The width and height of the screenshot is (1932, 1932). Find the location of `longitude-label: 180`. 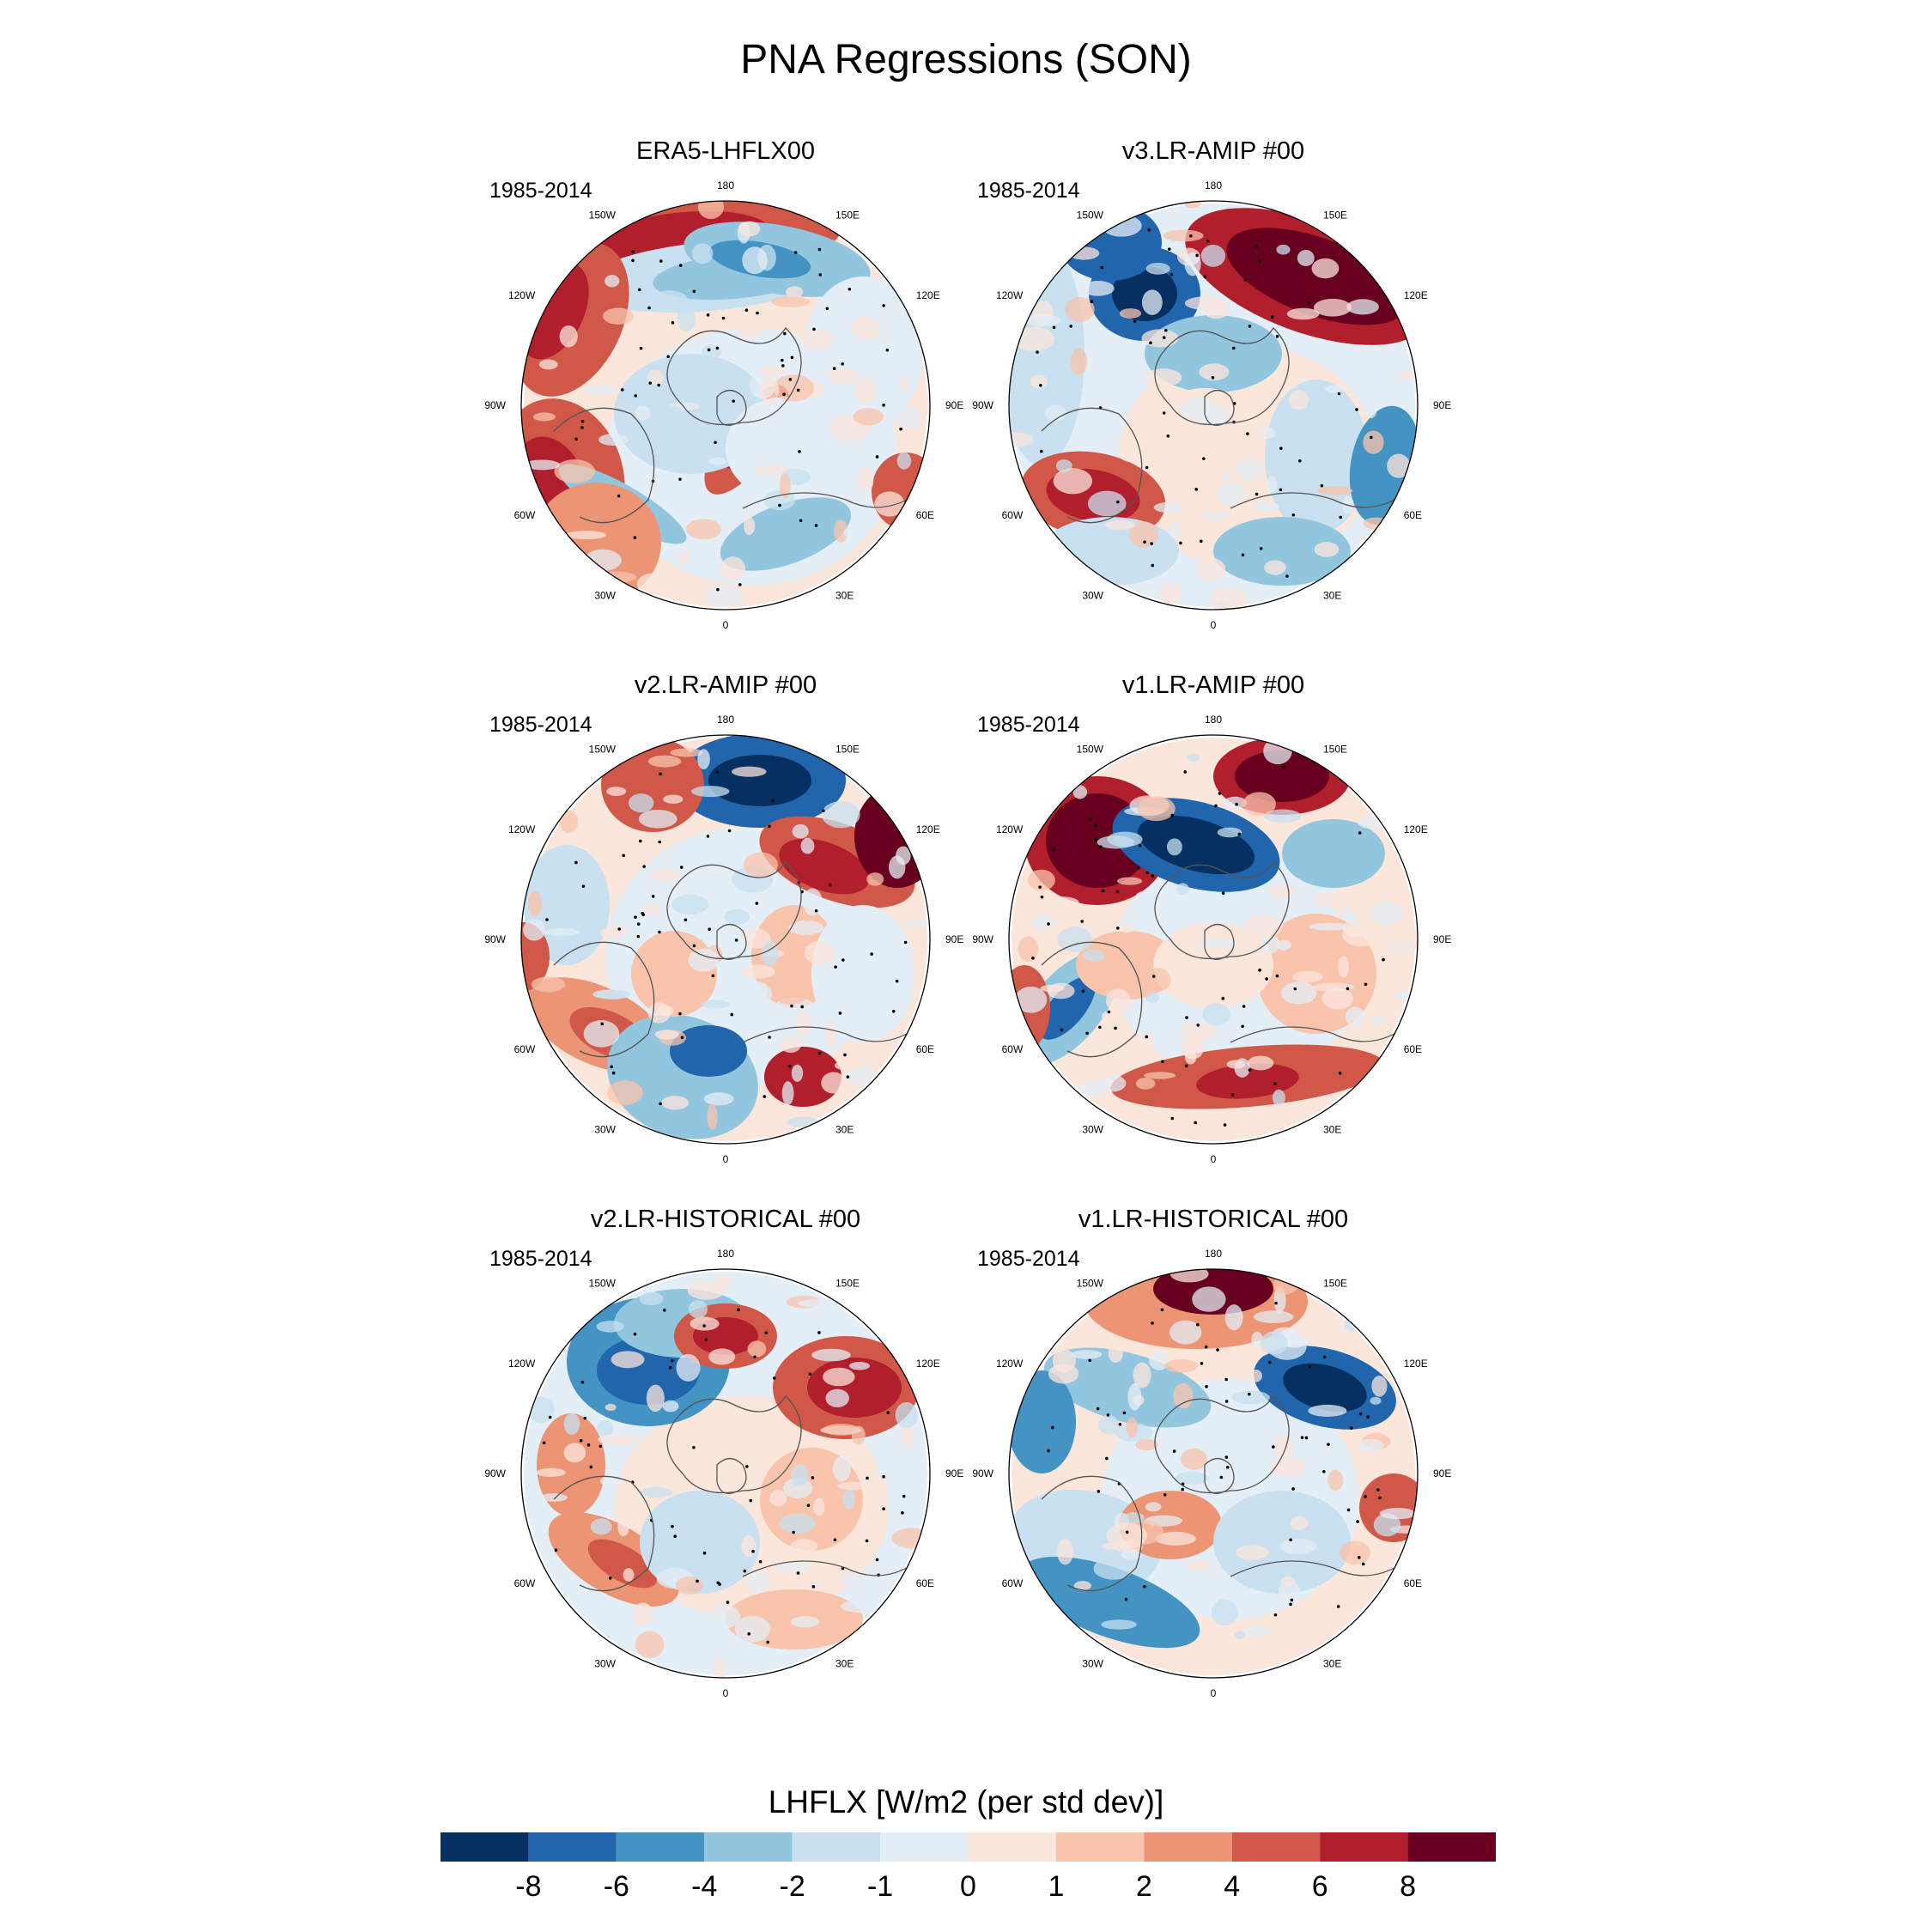

longitude-label: 180 is located at coordinates (726, 185).